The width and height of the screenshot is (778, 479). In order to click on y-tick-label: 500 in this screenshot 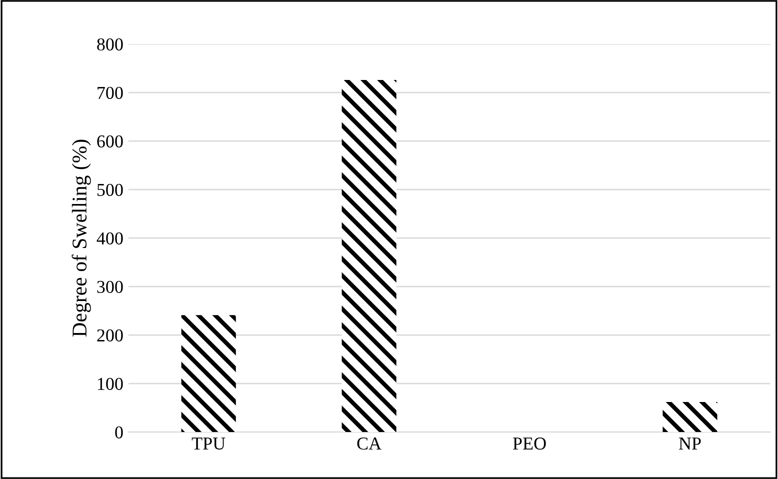, I will do `click(110, 190)`.